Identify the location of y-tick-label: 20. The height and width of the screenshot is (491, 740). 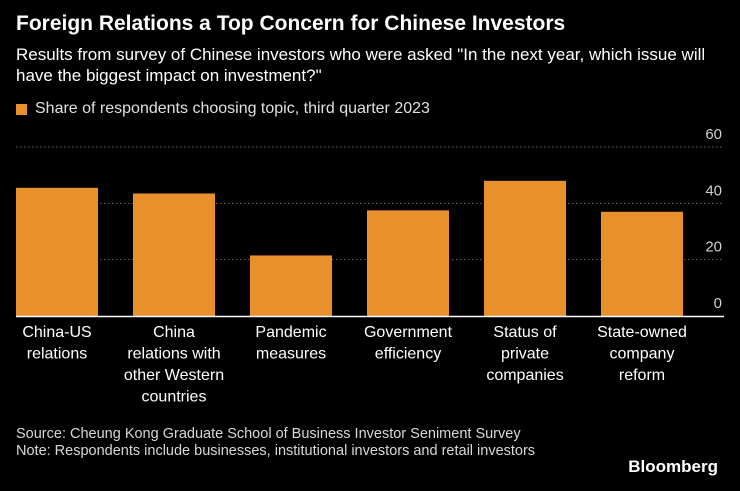
(713, 247).